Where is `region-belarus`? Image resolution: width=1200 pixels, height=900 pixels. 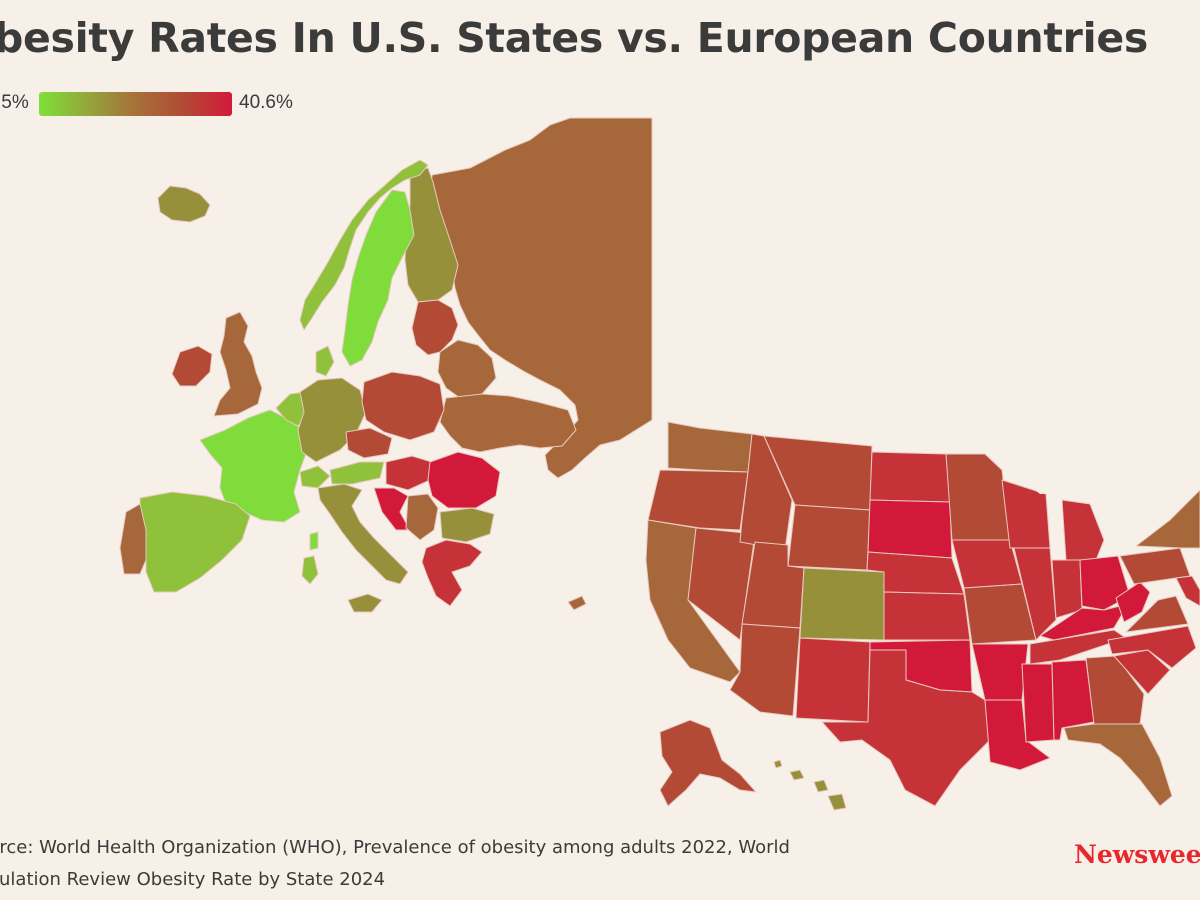
region-belarus is located at coordinates (467, 369).